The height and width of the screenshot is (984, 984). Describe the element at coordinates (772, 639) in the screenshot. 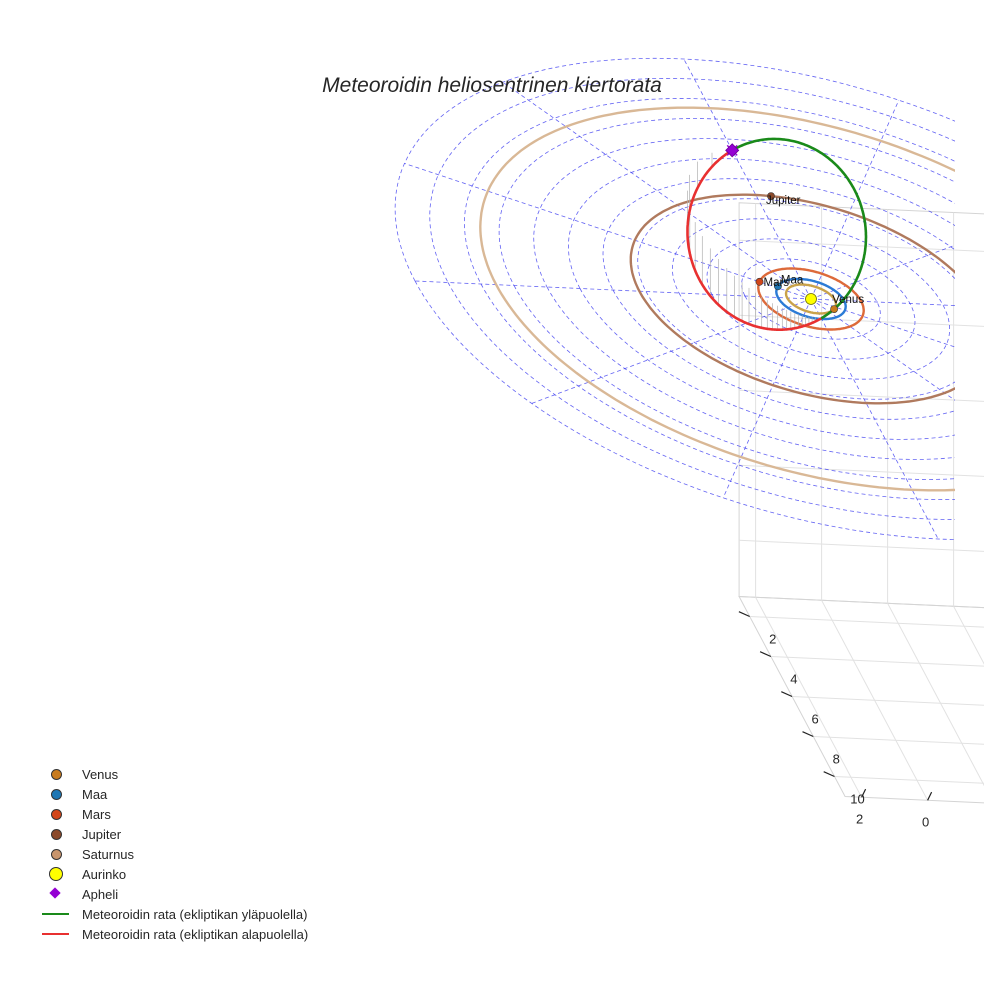

I see `y-axis-label: 2` at that location.